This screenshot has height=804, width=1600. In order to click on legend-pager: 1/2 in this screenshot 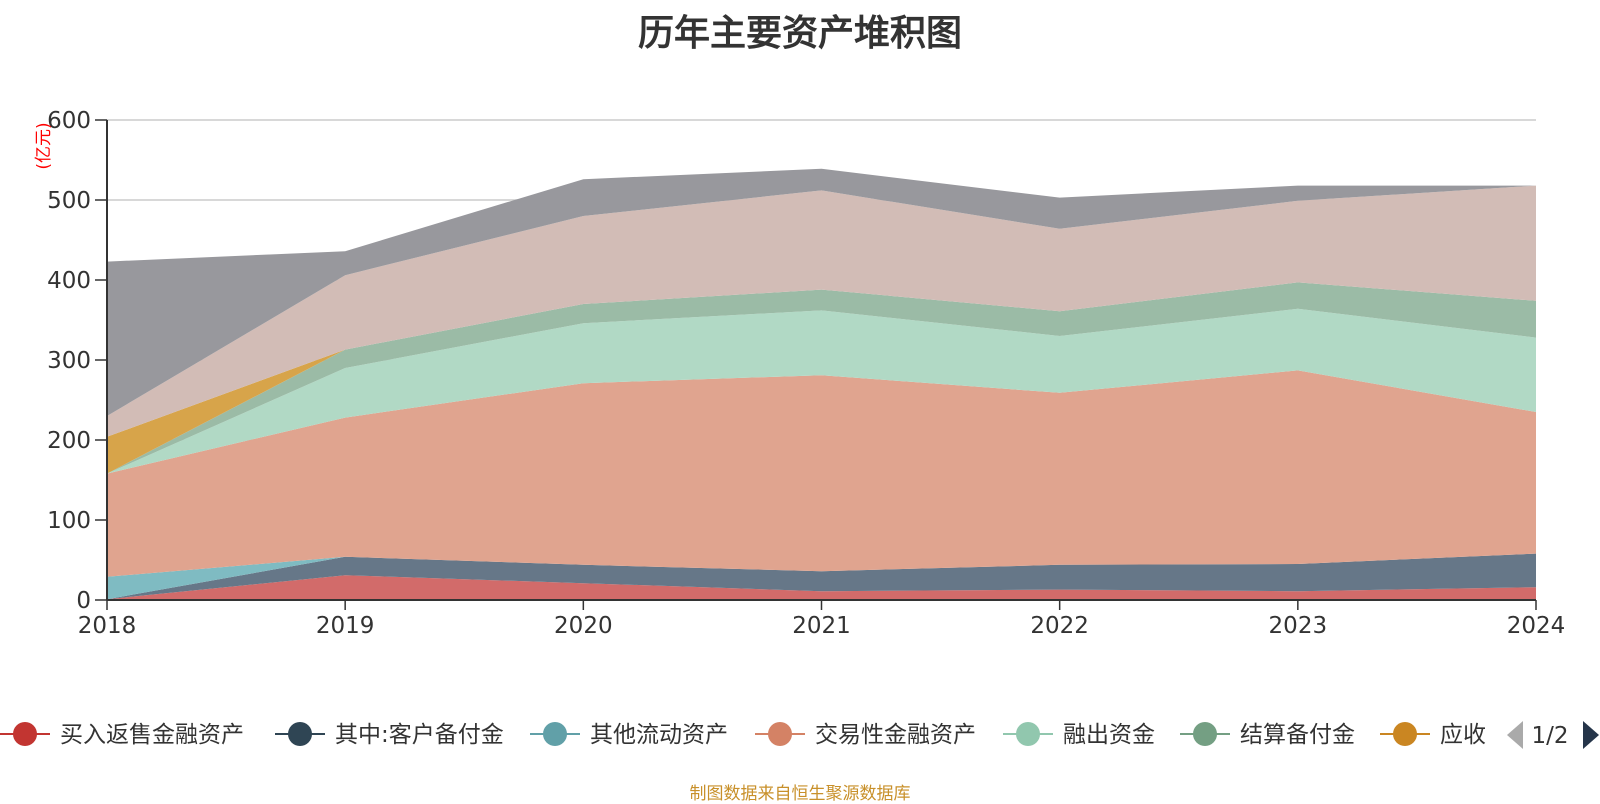, I will do `click(1553, 735)`.